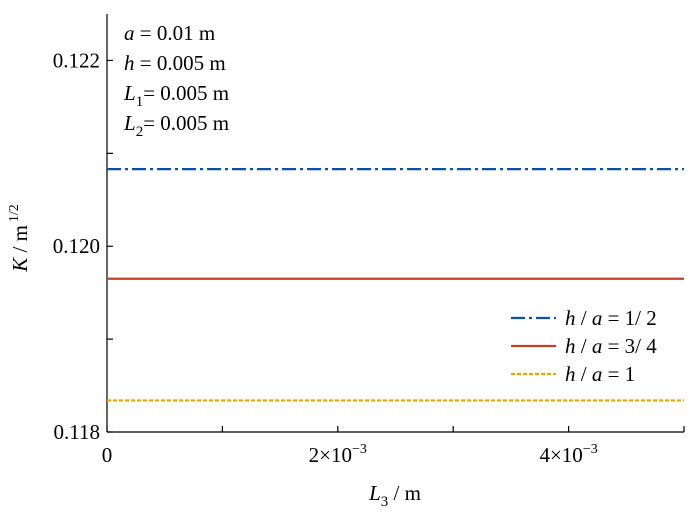 The image size is (700, 514). I want to click on x-tick-label: 4×10⁻³, so click(568, 454).